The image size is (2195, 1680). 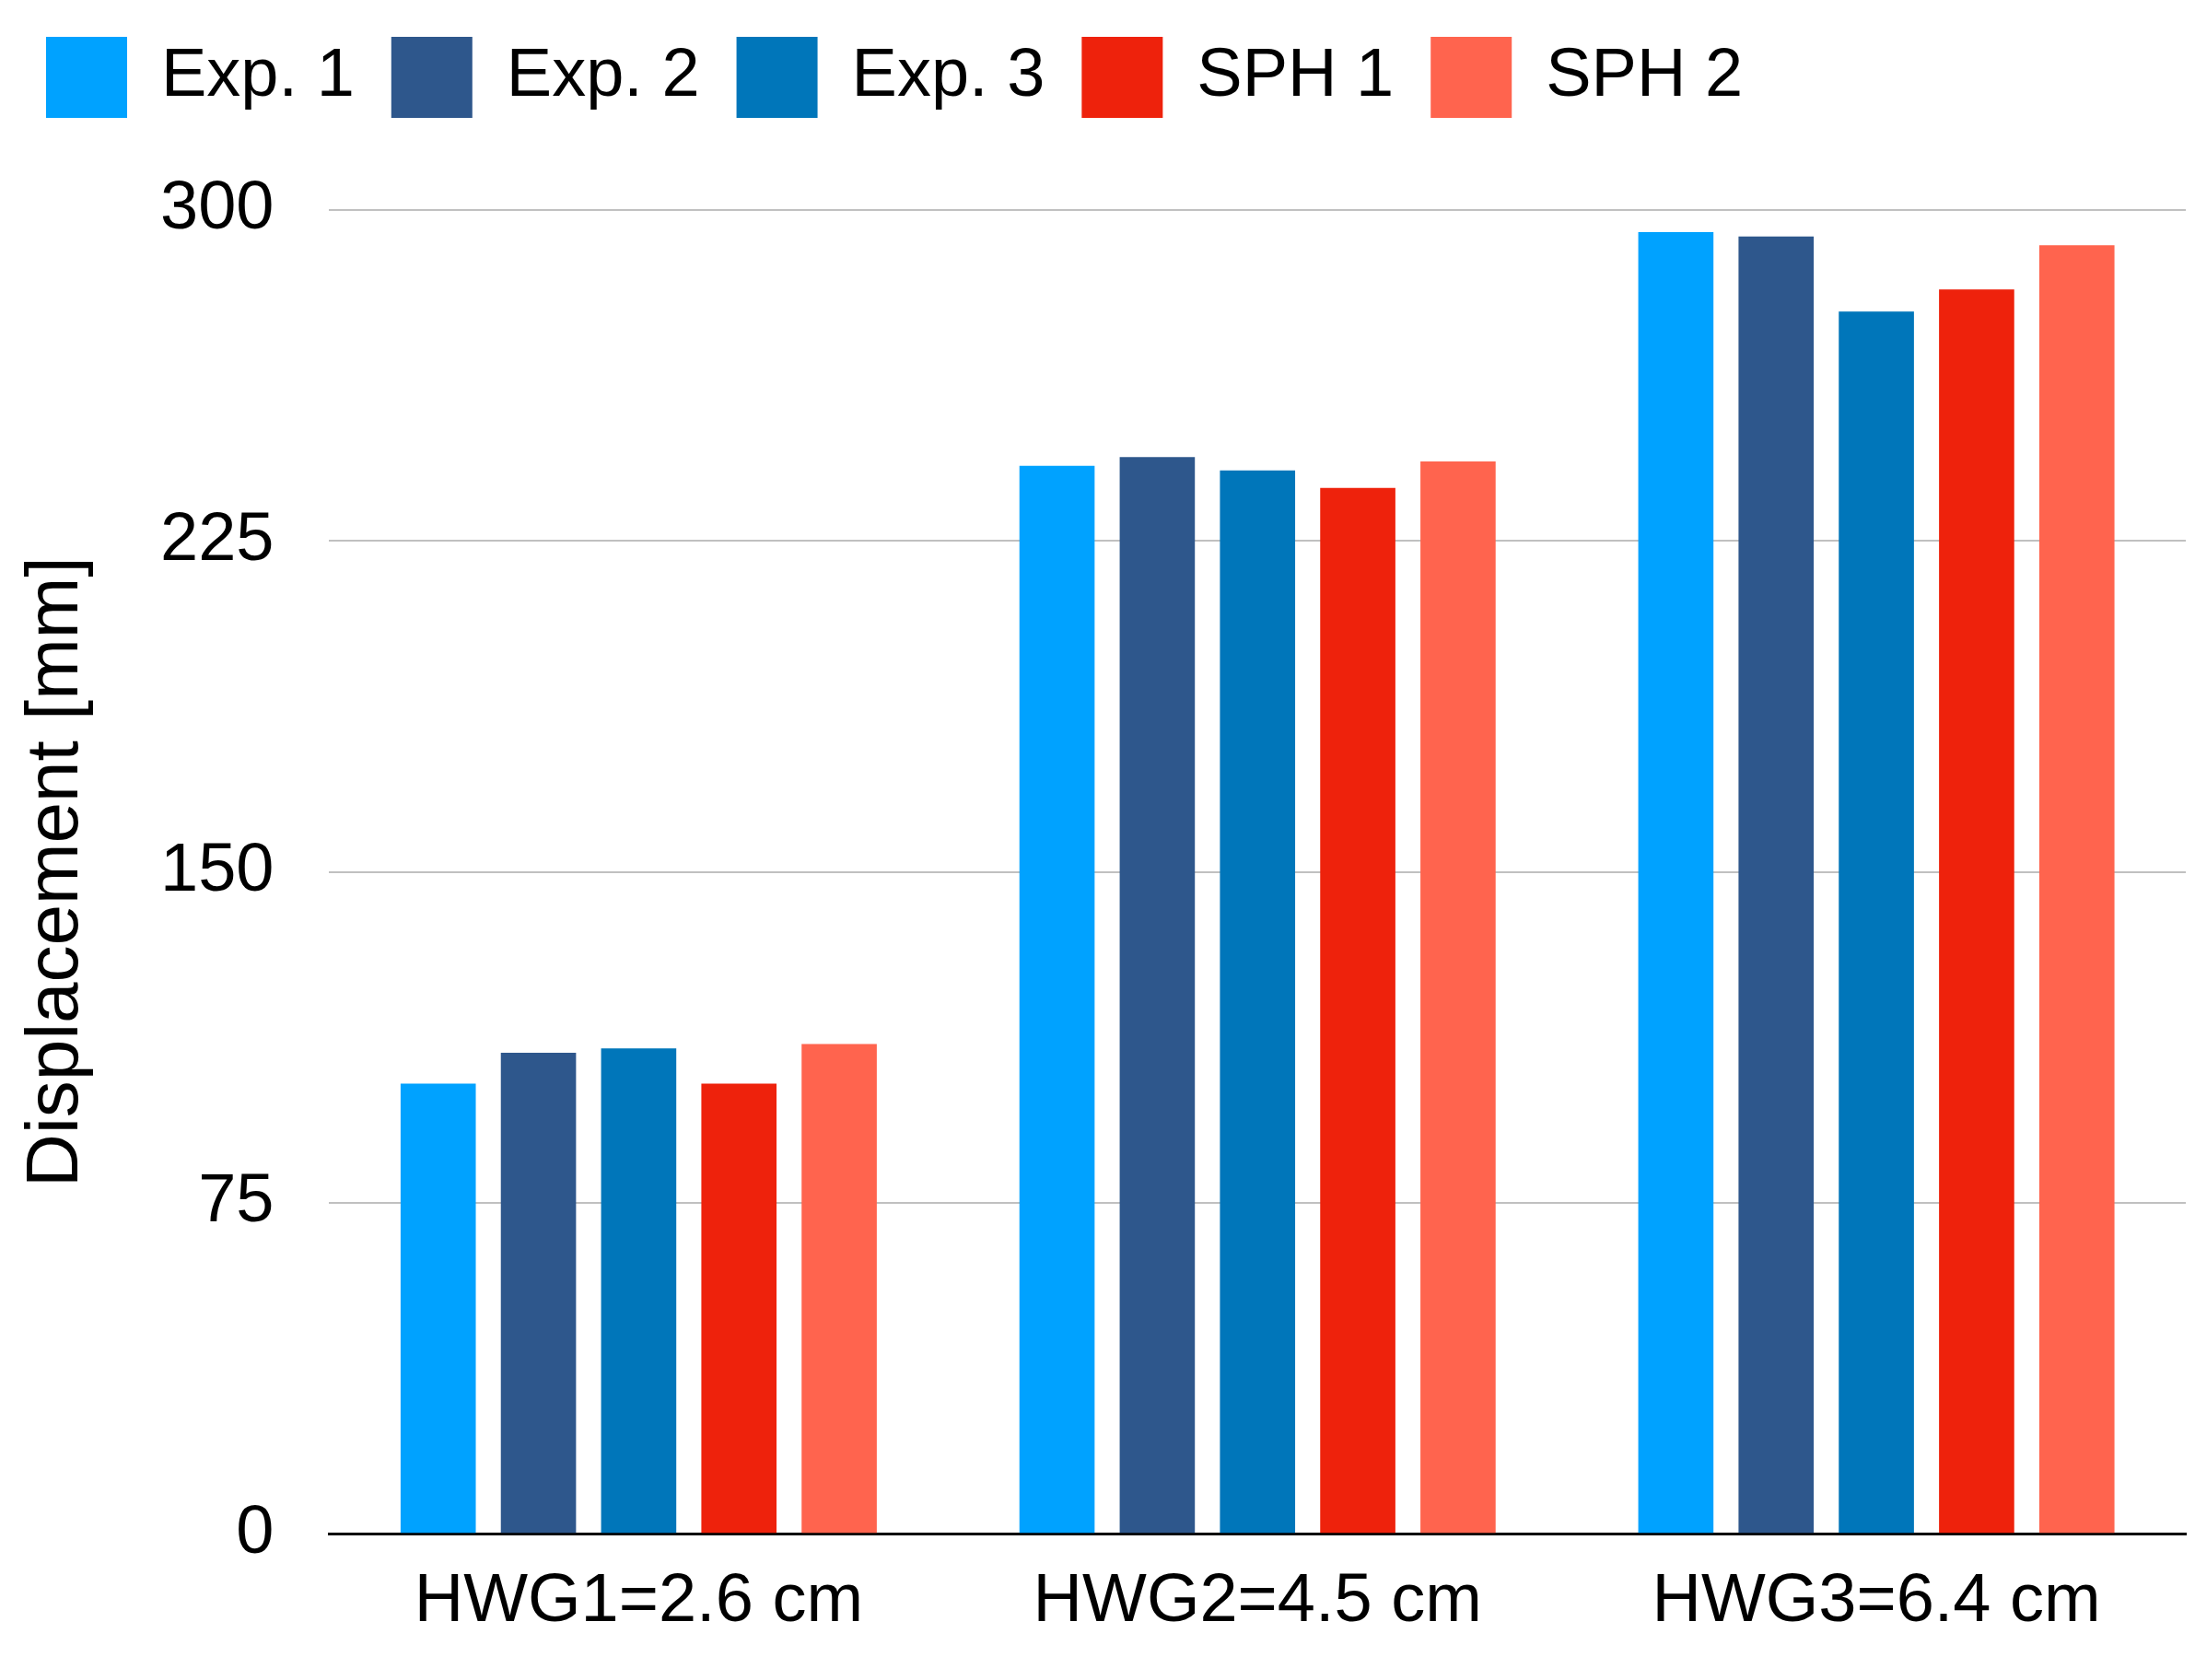 I want to click on legend-label: Exp. 2, so click(x=603, y=72).